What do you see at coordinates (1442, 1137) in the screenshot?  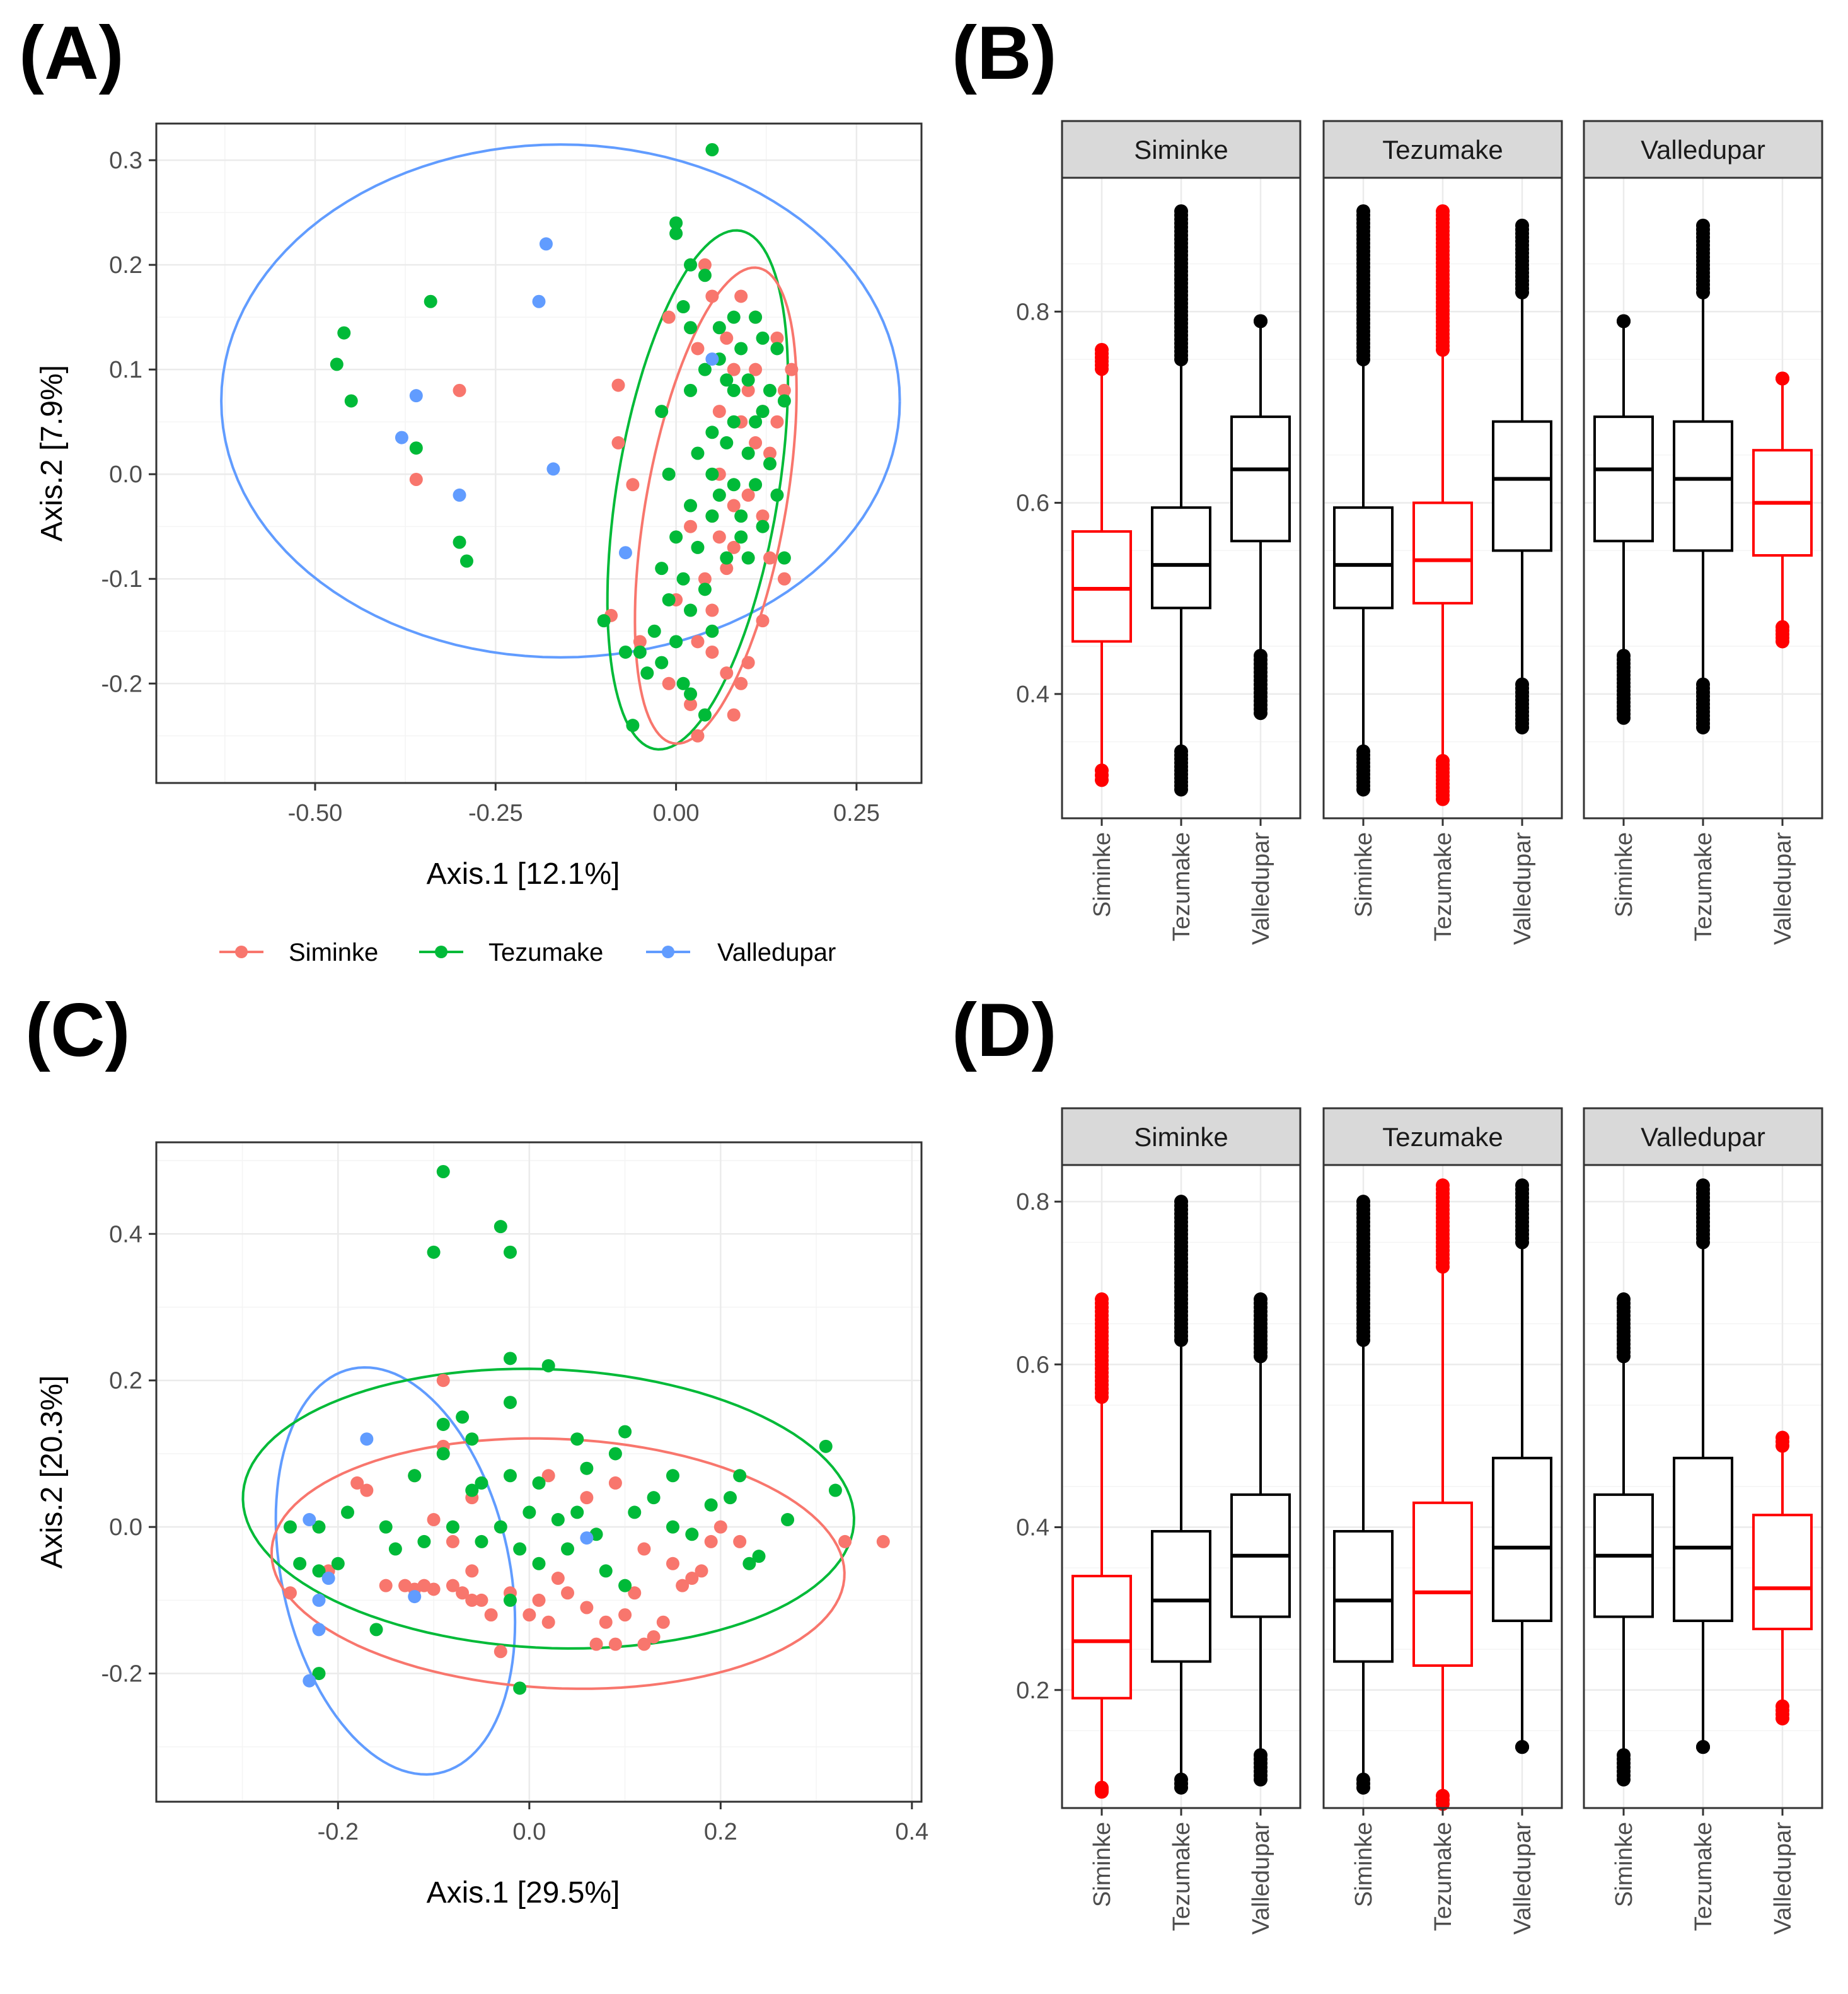 I see `facet-strip` at bounding box center [1442, 1137].